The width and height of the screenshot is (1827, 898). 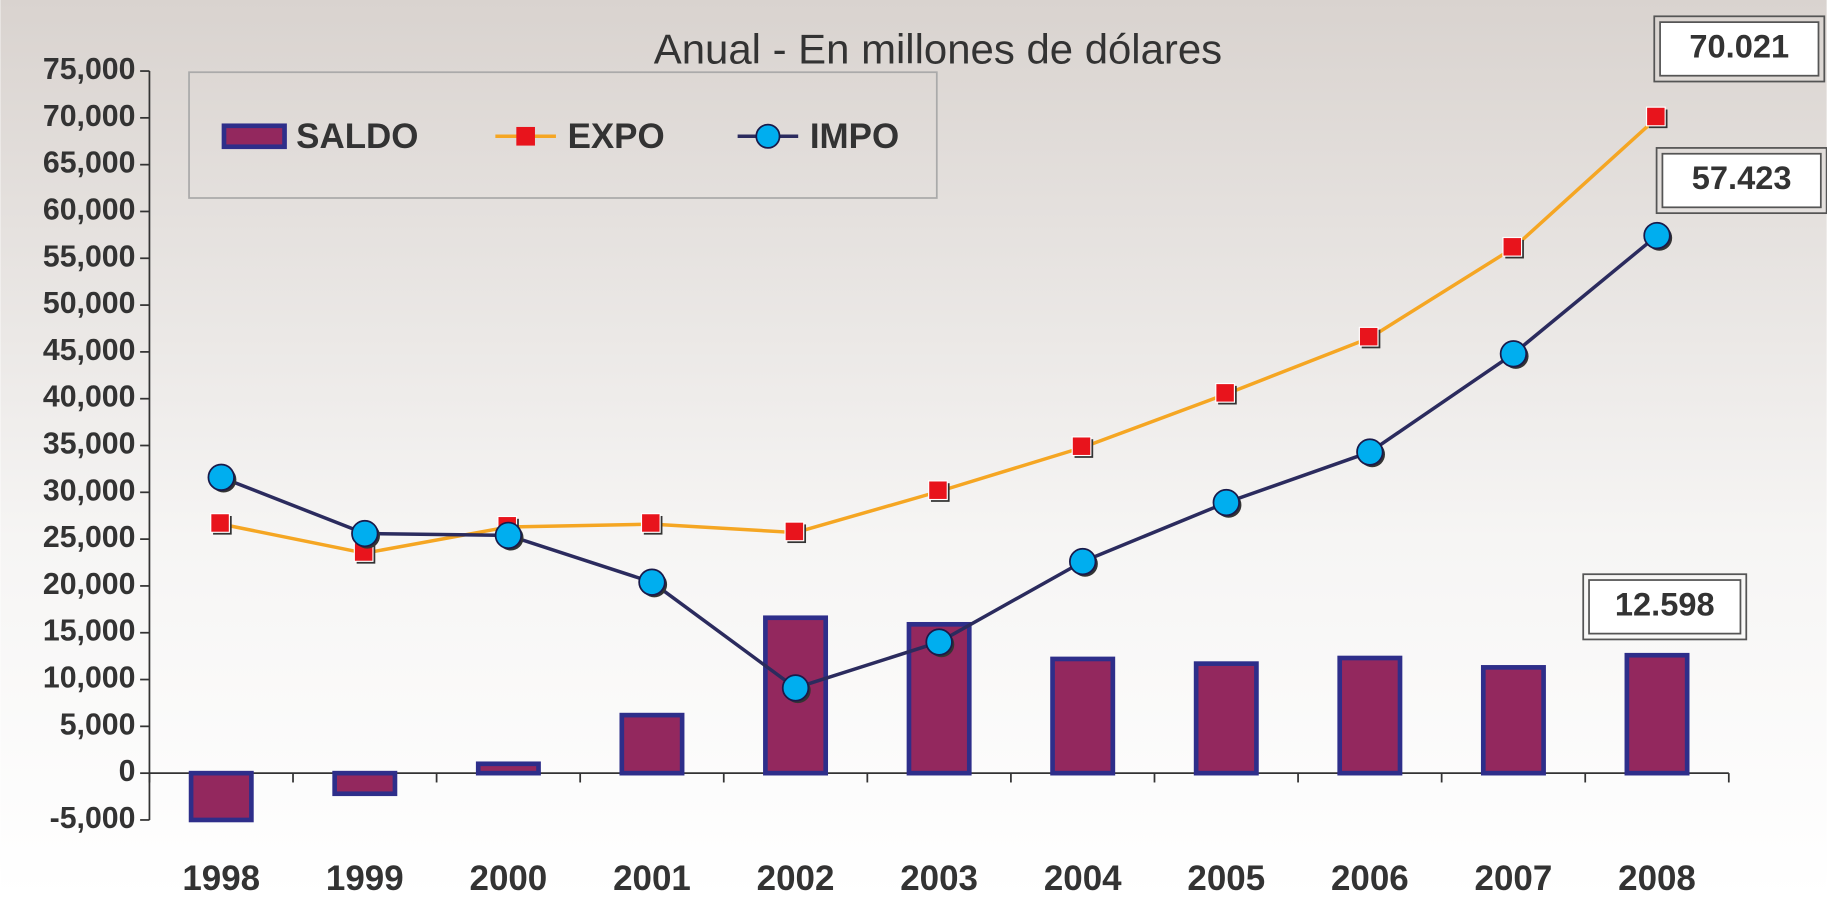 I want to click on y-tick-label: 0, so click(x=127, y=771).